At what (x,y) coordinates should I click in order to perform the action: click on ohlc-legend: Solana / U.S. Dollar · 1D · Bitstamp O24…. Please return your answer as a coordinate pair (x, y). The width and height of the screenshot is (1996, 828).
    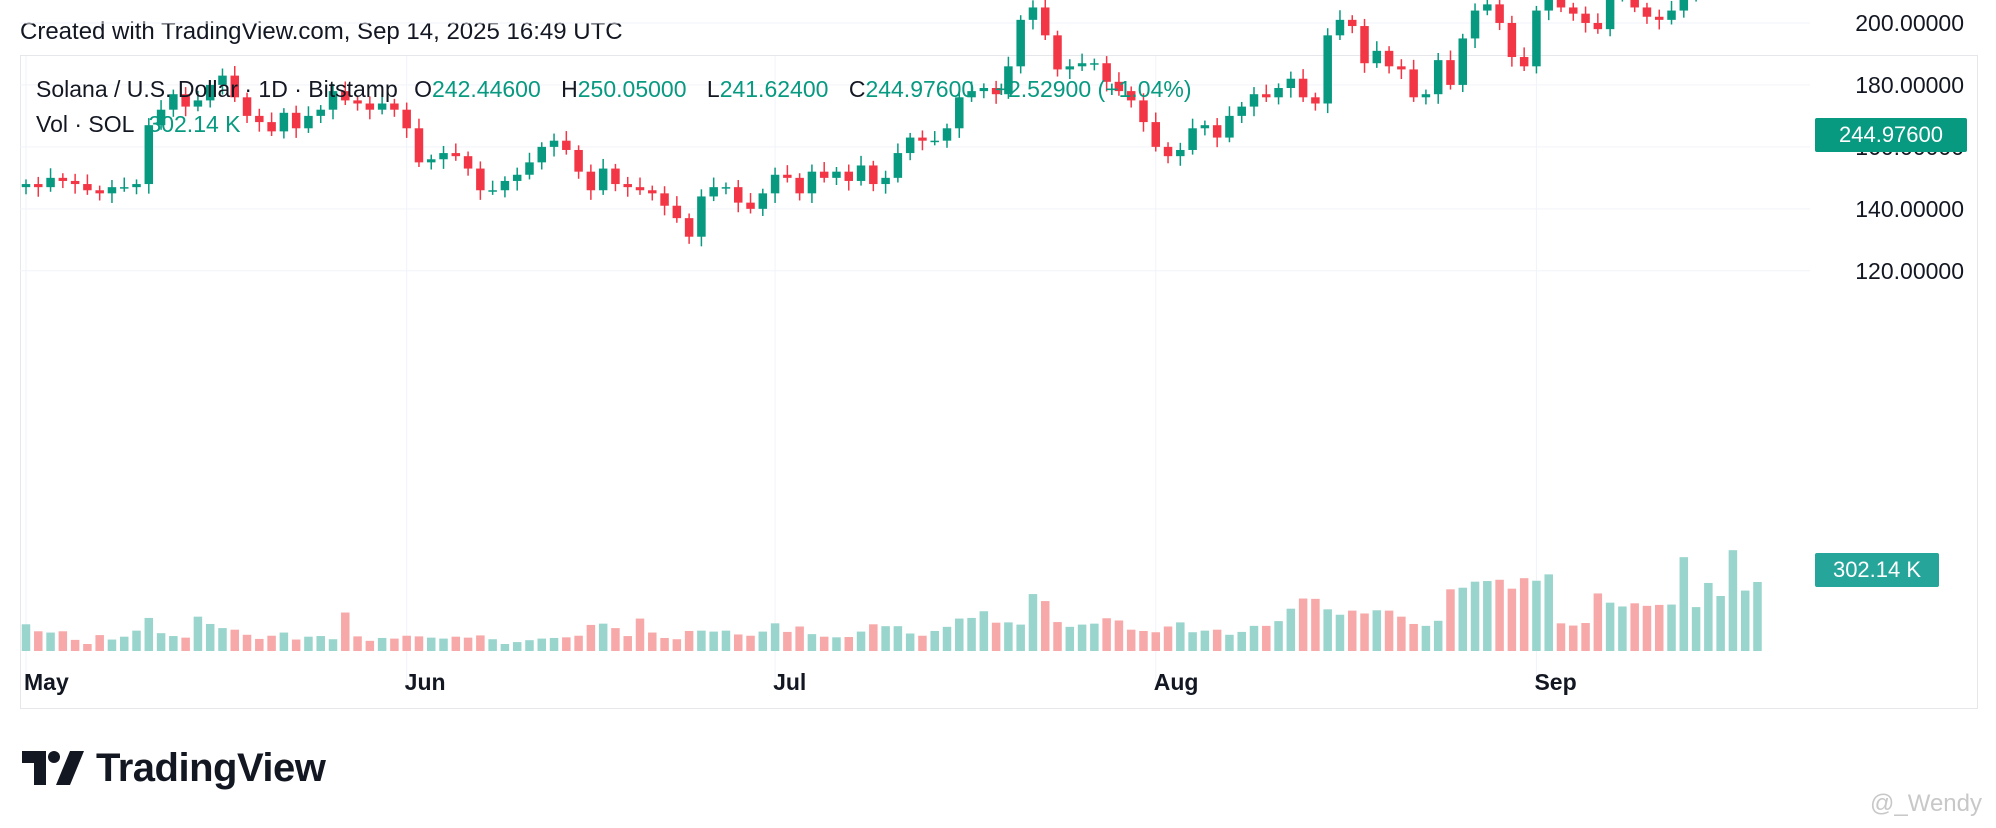
    Looking at the image, I should click on (621, 89).